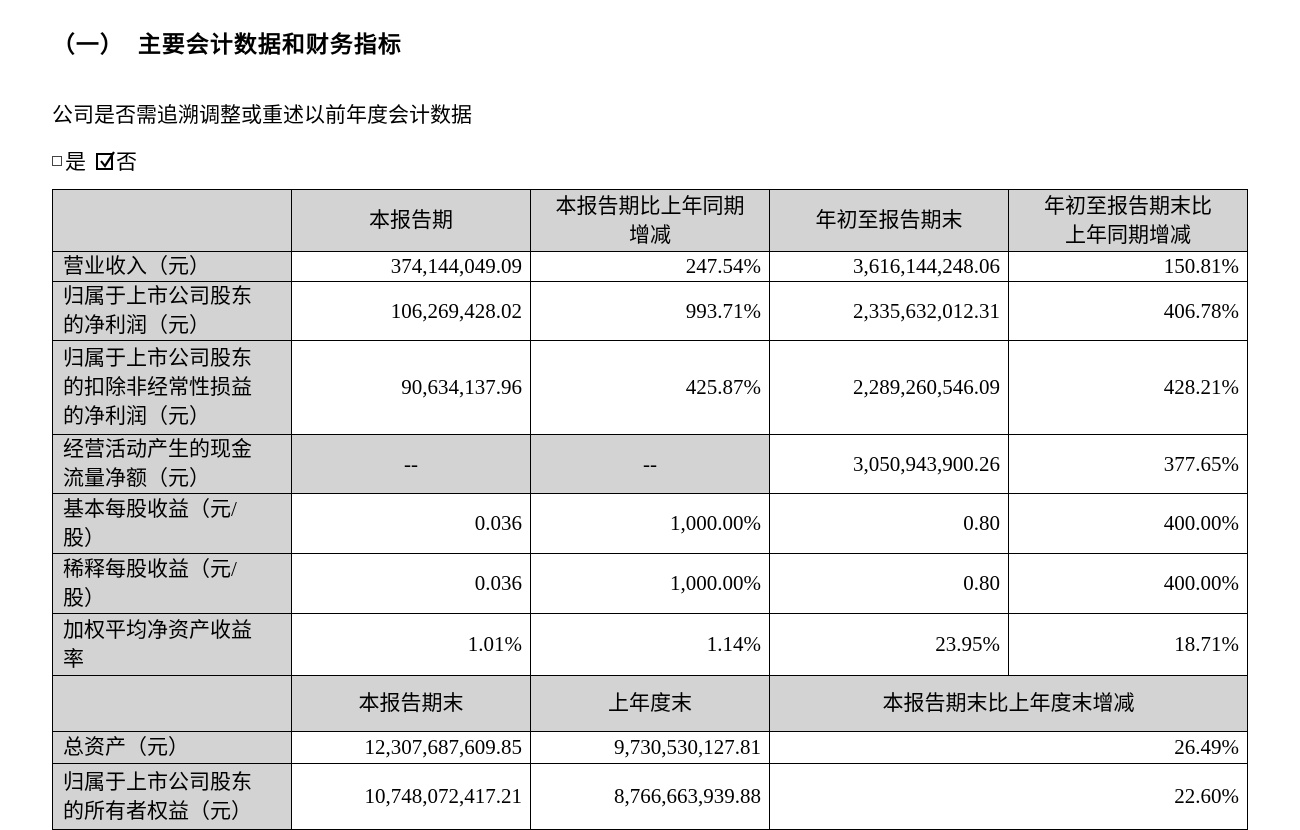  What do you see at coordinates (126, 162) in the screenshot?
I see `option-no-label: 否` at bounding box center [126, 162].